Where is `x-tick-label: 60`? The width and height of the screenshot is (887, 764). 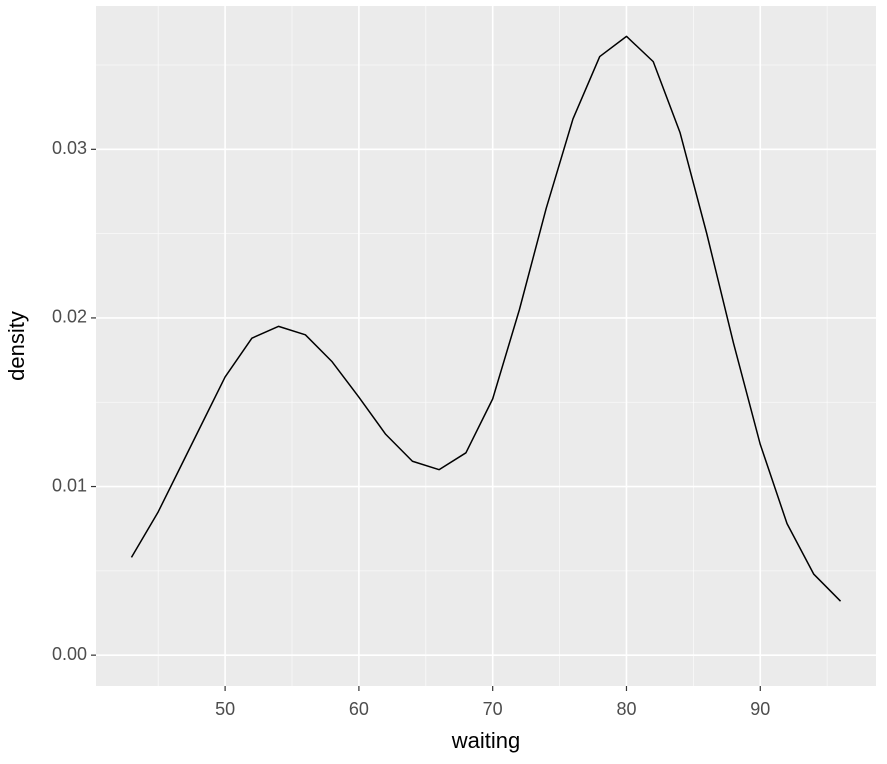 x-tick-label: 60 is located at coordinates (359, 709).